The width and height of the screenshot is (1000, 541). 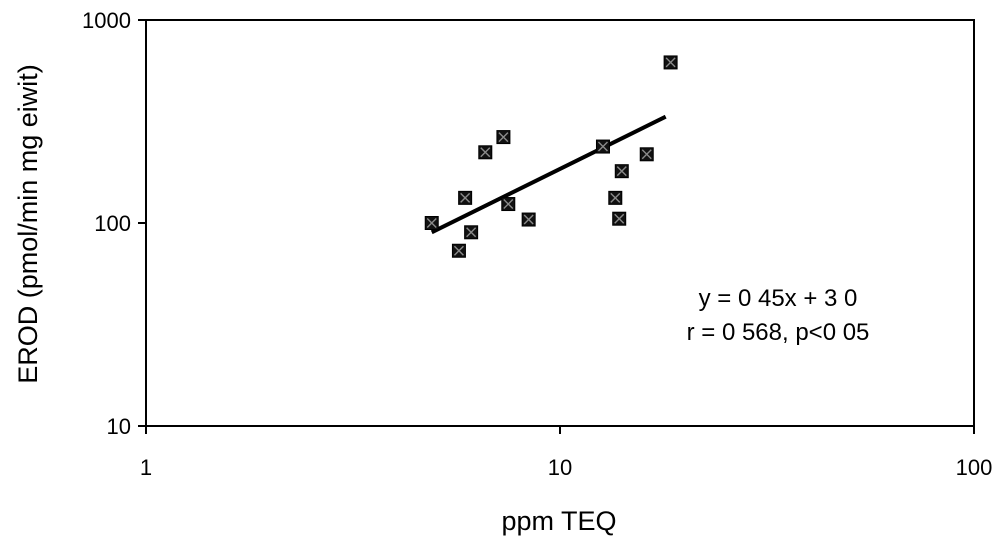 What do you see at coordinates (119, 426) in the screenshot?
I see `y-tick-label: 10` at bounding box center [119, 426].